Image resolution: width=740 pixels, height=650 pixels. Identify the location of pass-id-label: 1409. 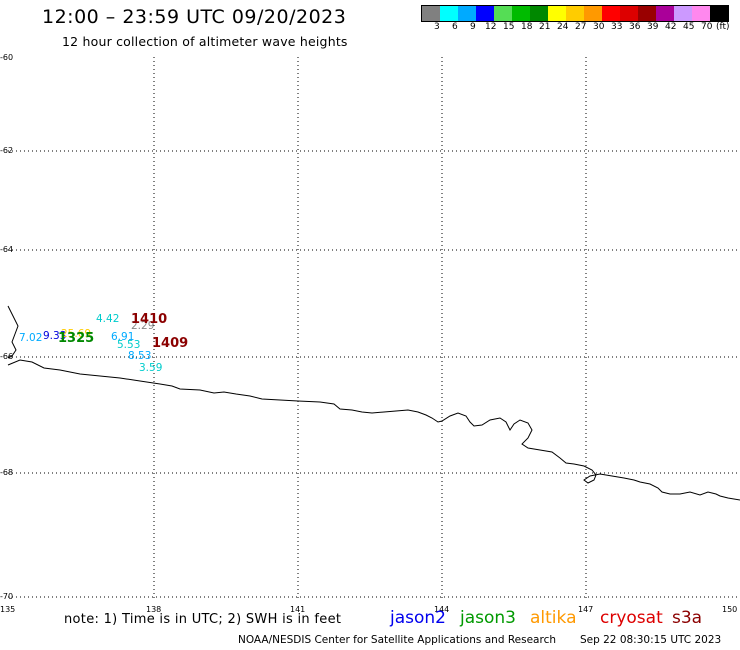
(170, 343).